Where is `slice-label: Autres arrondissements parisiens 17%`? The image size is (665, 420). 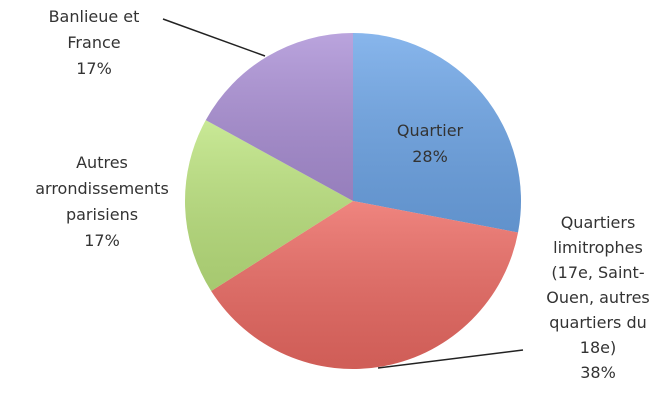
slice-label: Autres arrondissements parisiens 17% is located at coordinates (102, 202).